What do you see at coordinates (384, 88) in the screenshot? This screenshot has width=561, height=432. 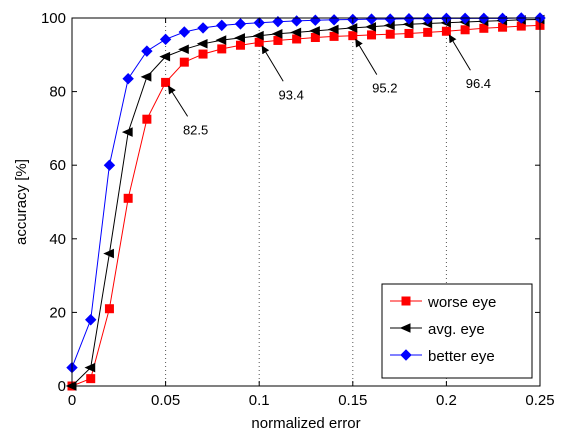 I see `annotation-label: 95.2` at bounding box center [384, 88].